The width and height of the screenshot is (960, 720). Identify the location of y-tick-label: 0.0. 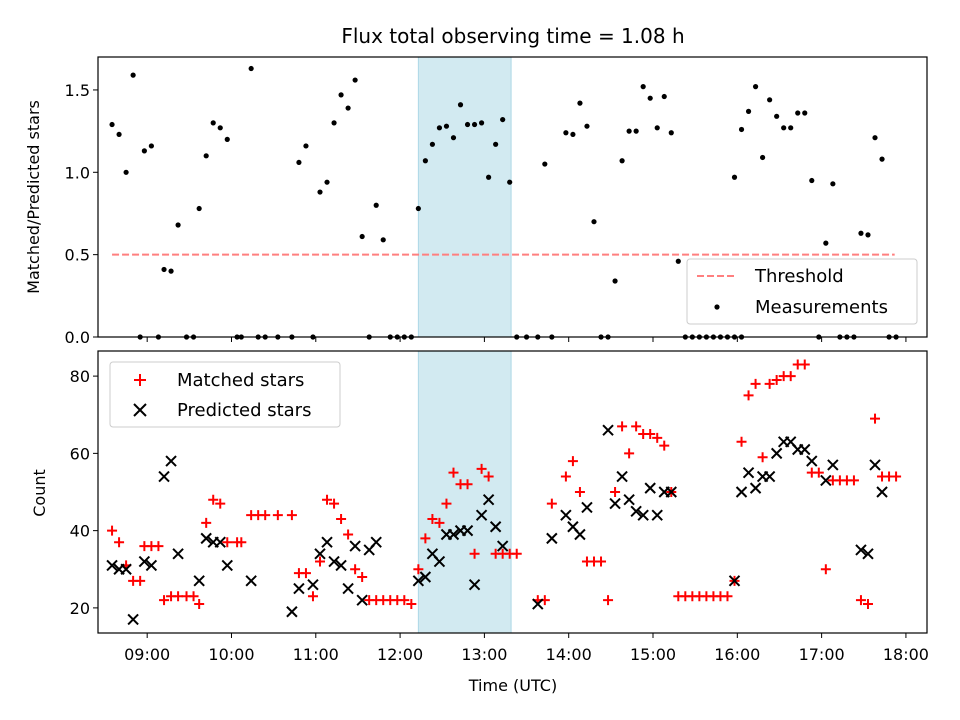
(77, 337).